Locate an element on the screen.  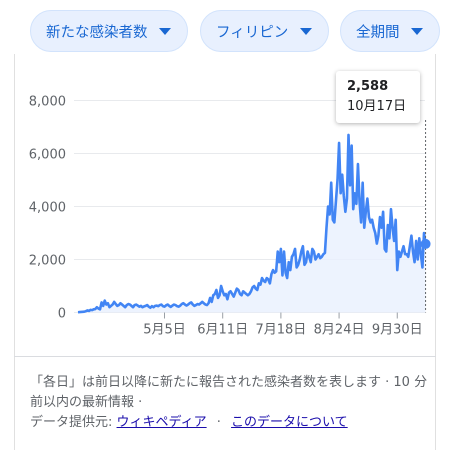
tooltip-date: 10月17日 is located at coordinates (377, 106).